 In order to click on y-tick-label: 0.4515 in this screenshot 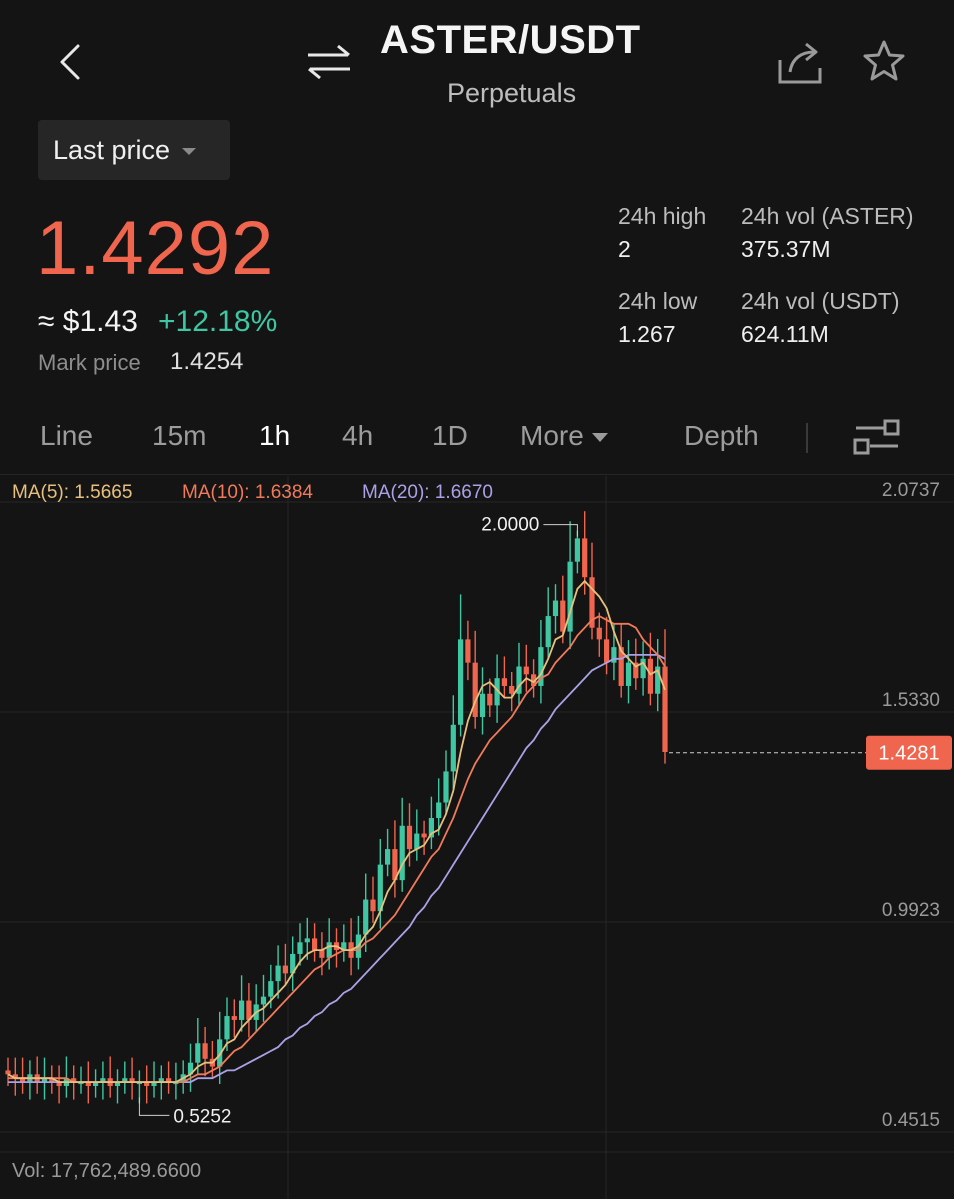, I will do `click(911, 1120)`.